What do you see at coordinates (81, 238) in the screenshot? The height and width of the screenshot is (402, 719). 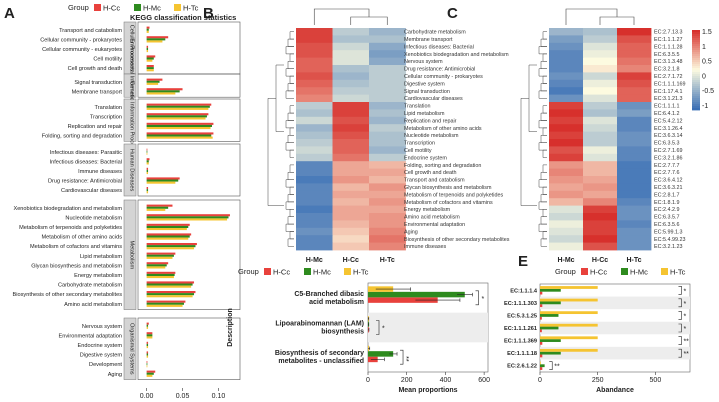 I see `panel-a-category-label: Metabolism of other amino acids` at bounding box center [81, 238].